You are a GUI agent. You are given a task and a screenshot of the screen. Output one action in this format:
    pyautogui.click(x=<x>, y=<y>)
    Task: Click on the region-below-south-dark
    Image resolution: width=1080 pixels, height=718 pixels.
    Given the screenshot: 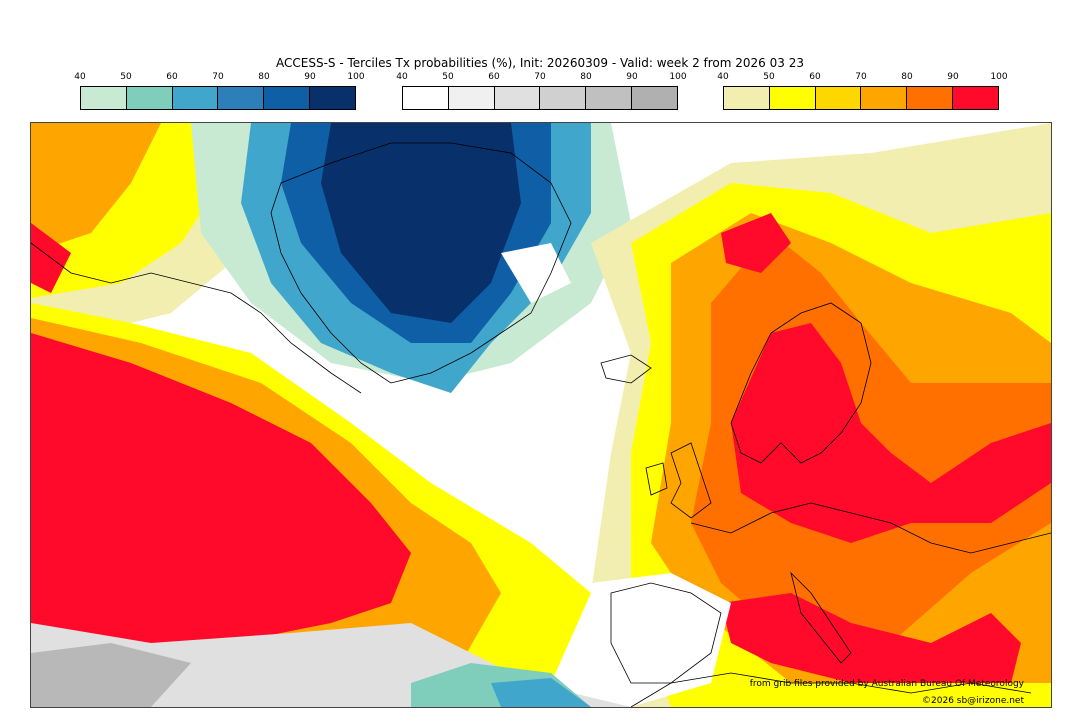 What is the action you would take?
    pyautogui.click(x=541, y=692)
    